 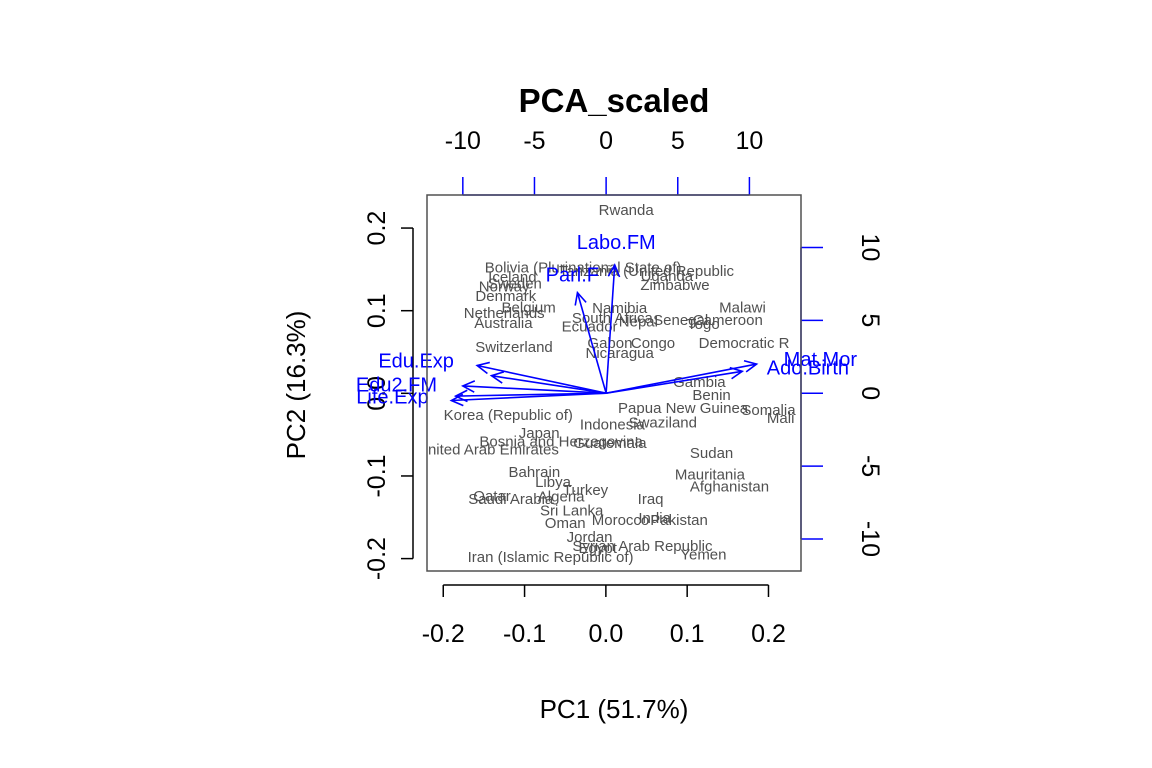 I want to click on observation-label: Benin, so click(x=711, y=395).